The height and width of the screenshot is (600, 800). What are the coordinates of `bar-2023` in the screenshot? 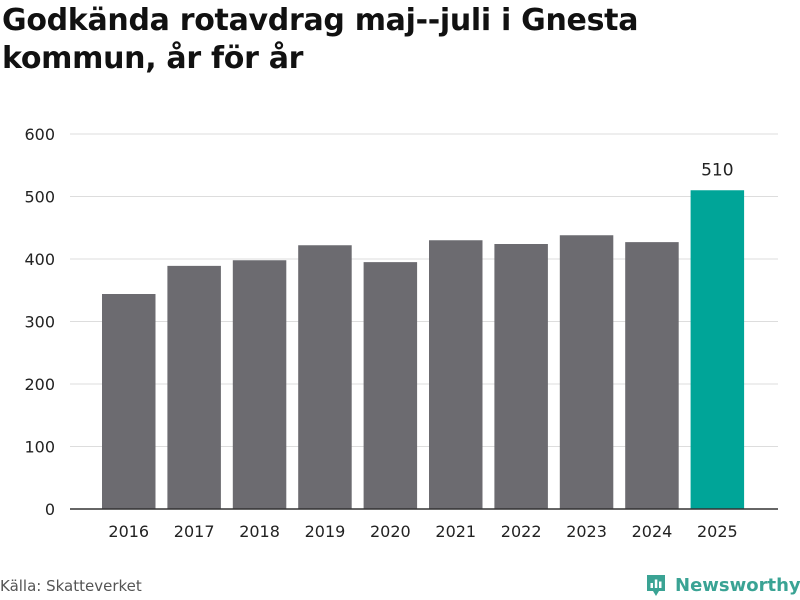 It's located at (586, 372).